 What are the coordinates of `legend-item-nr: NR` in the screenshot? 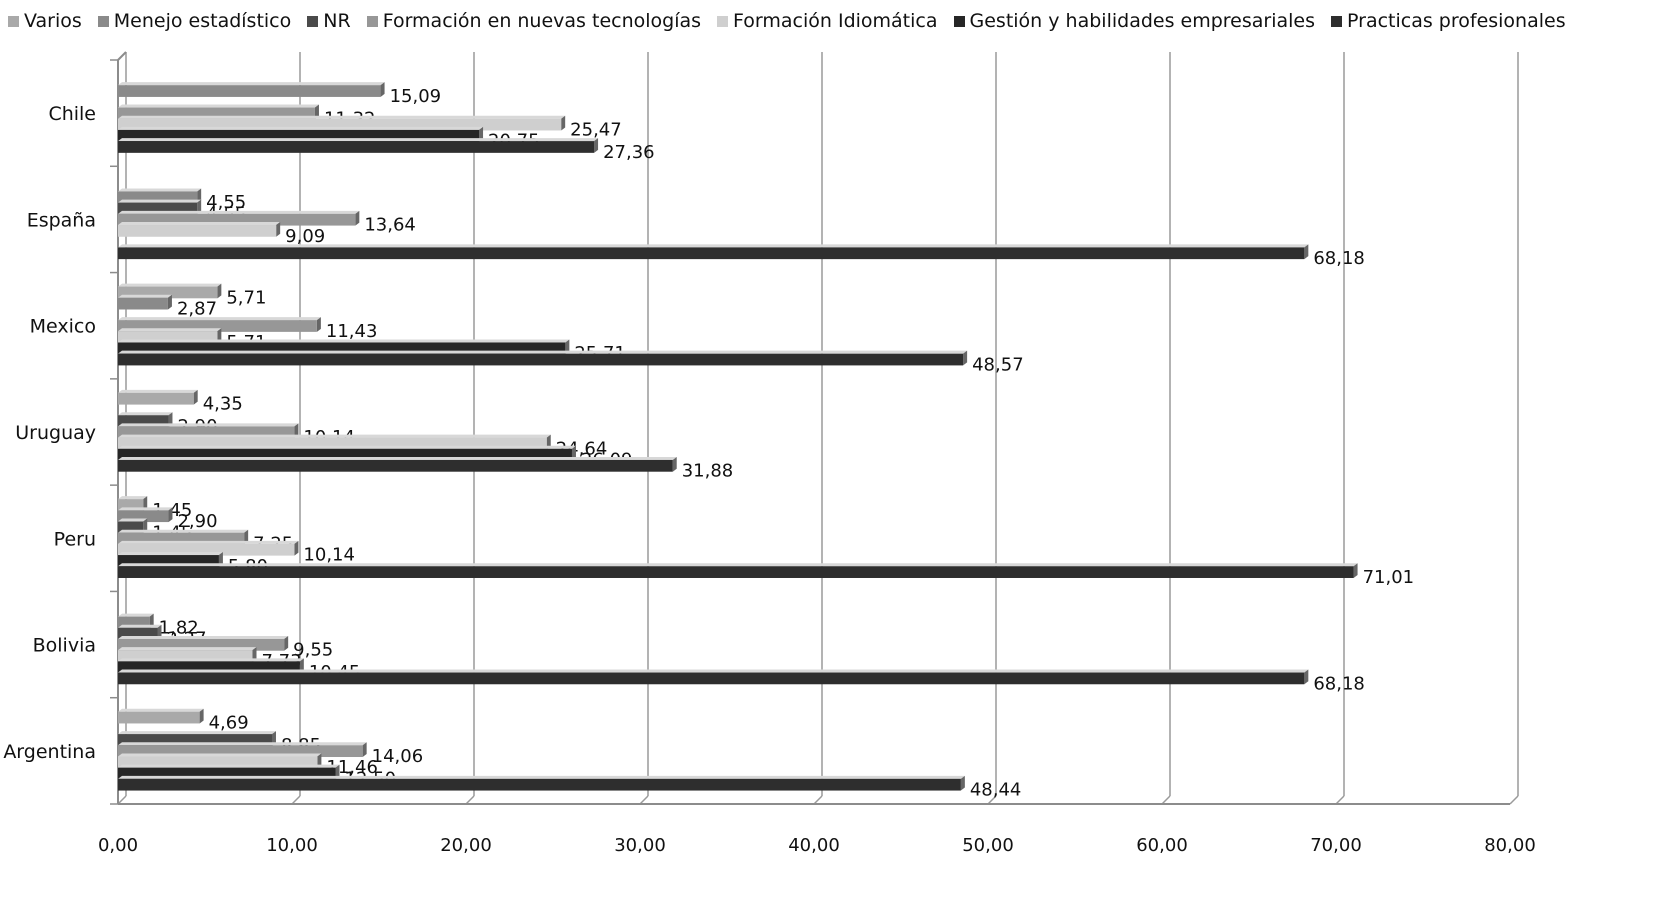 It's located at (329, 21).